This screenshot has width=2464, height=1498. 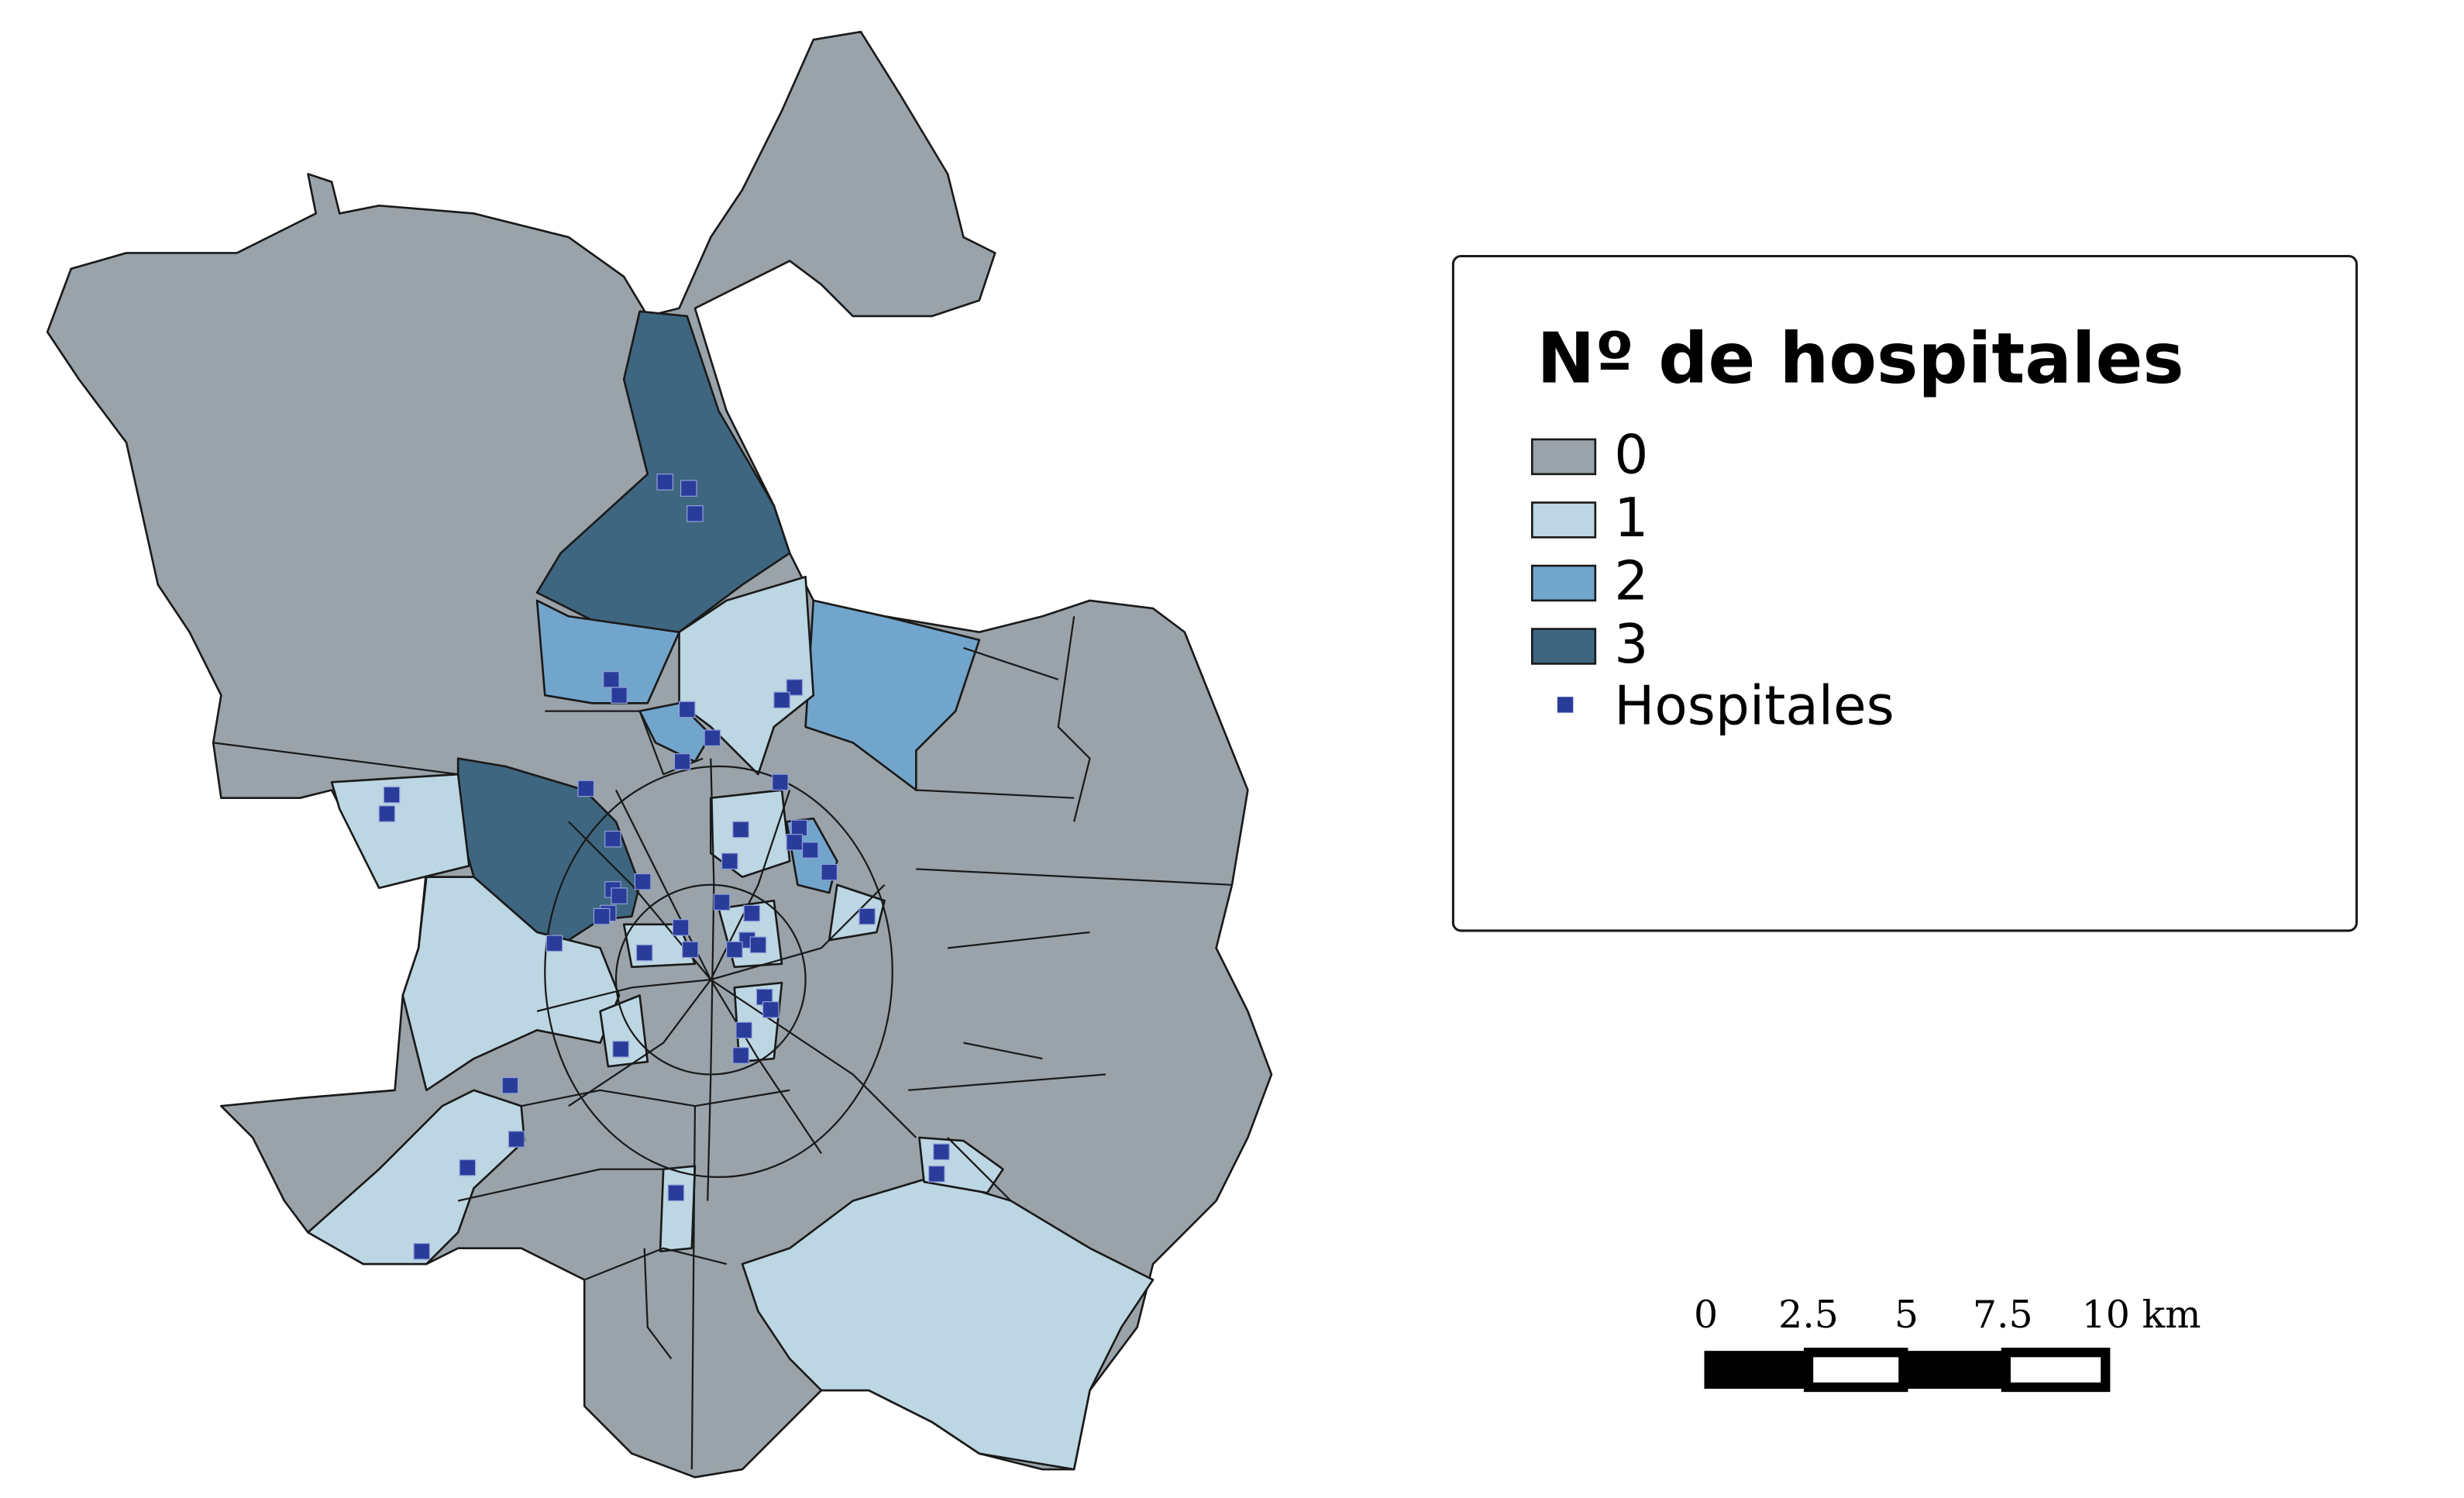 What do you see at coordinates (1565, 705) in the screenshot?
I see `legend-point-swatch` at bounding box center [1565, 705].